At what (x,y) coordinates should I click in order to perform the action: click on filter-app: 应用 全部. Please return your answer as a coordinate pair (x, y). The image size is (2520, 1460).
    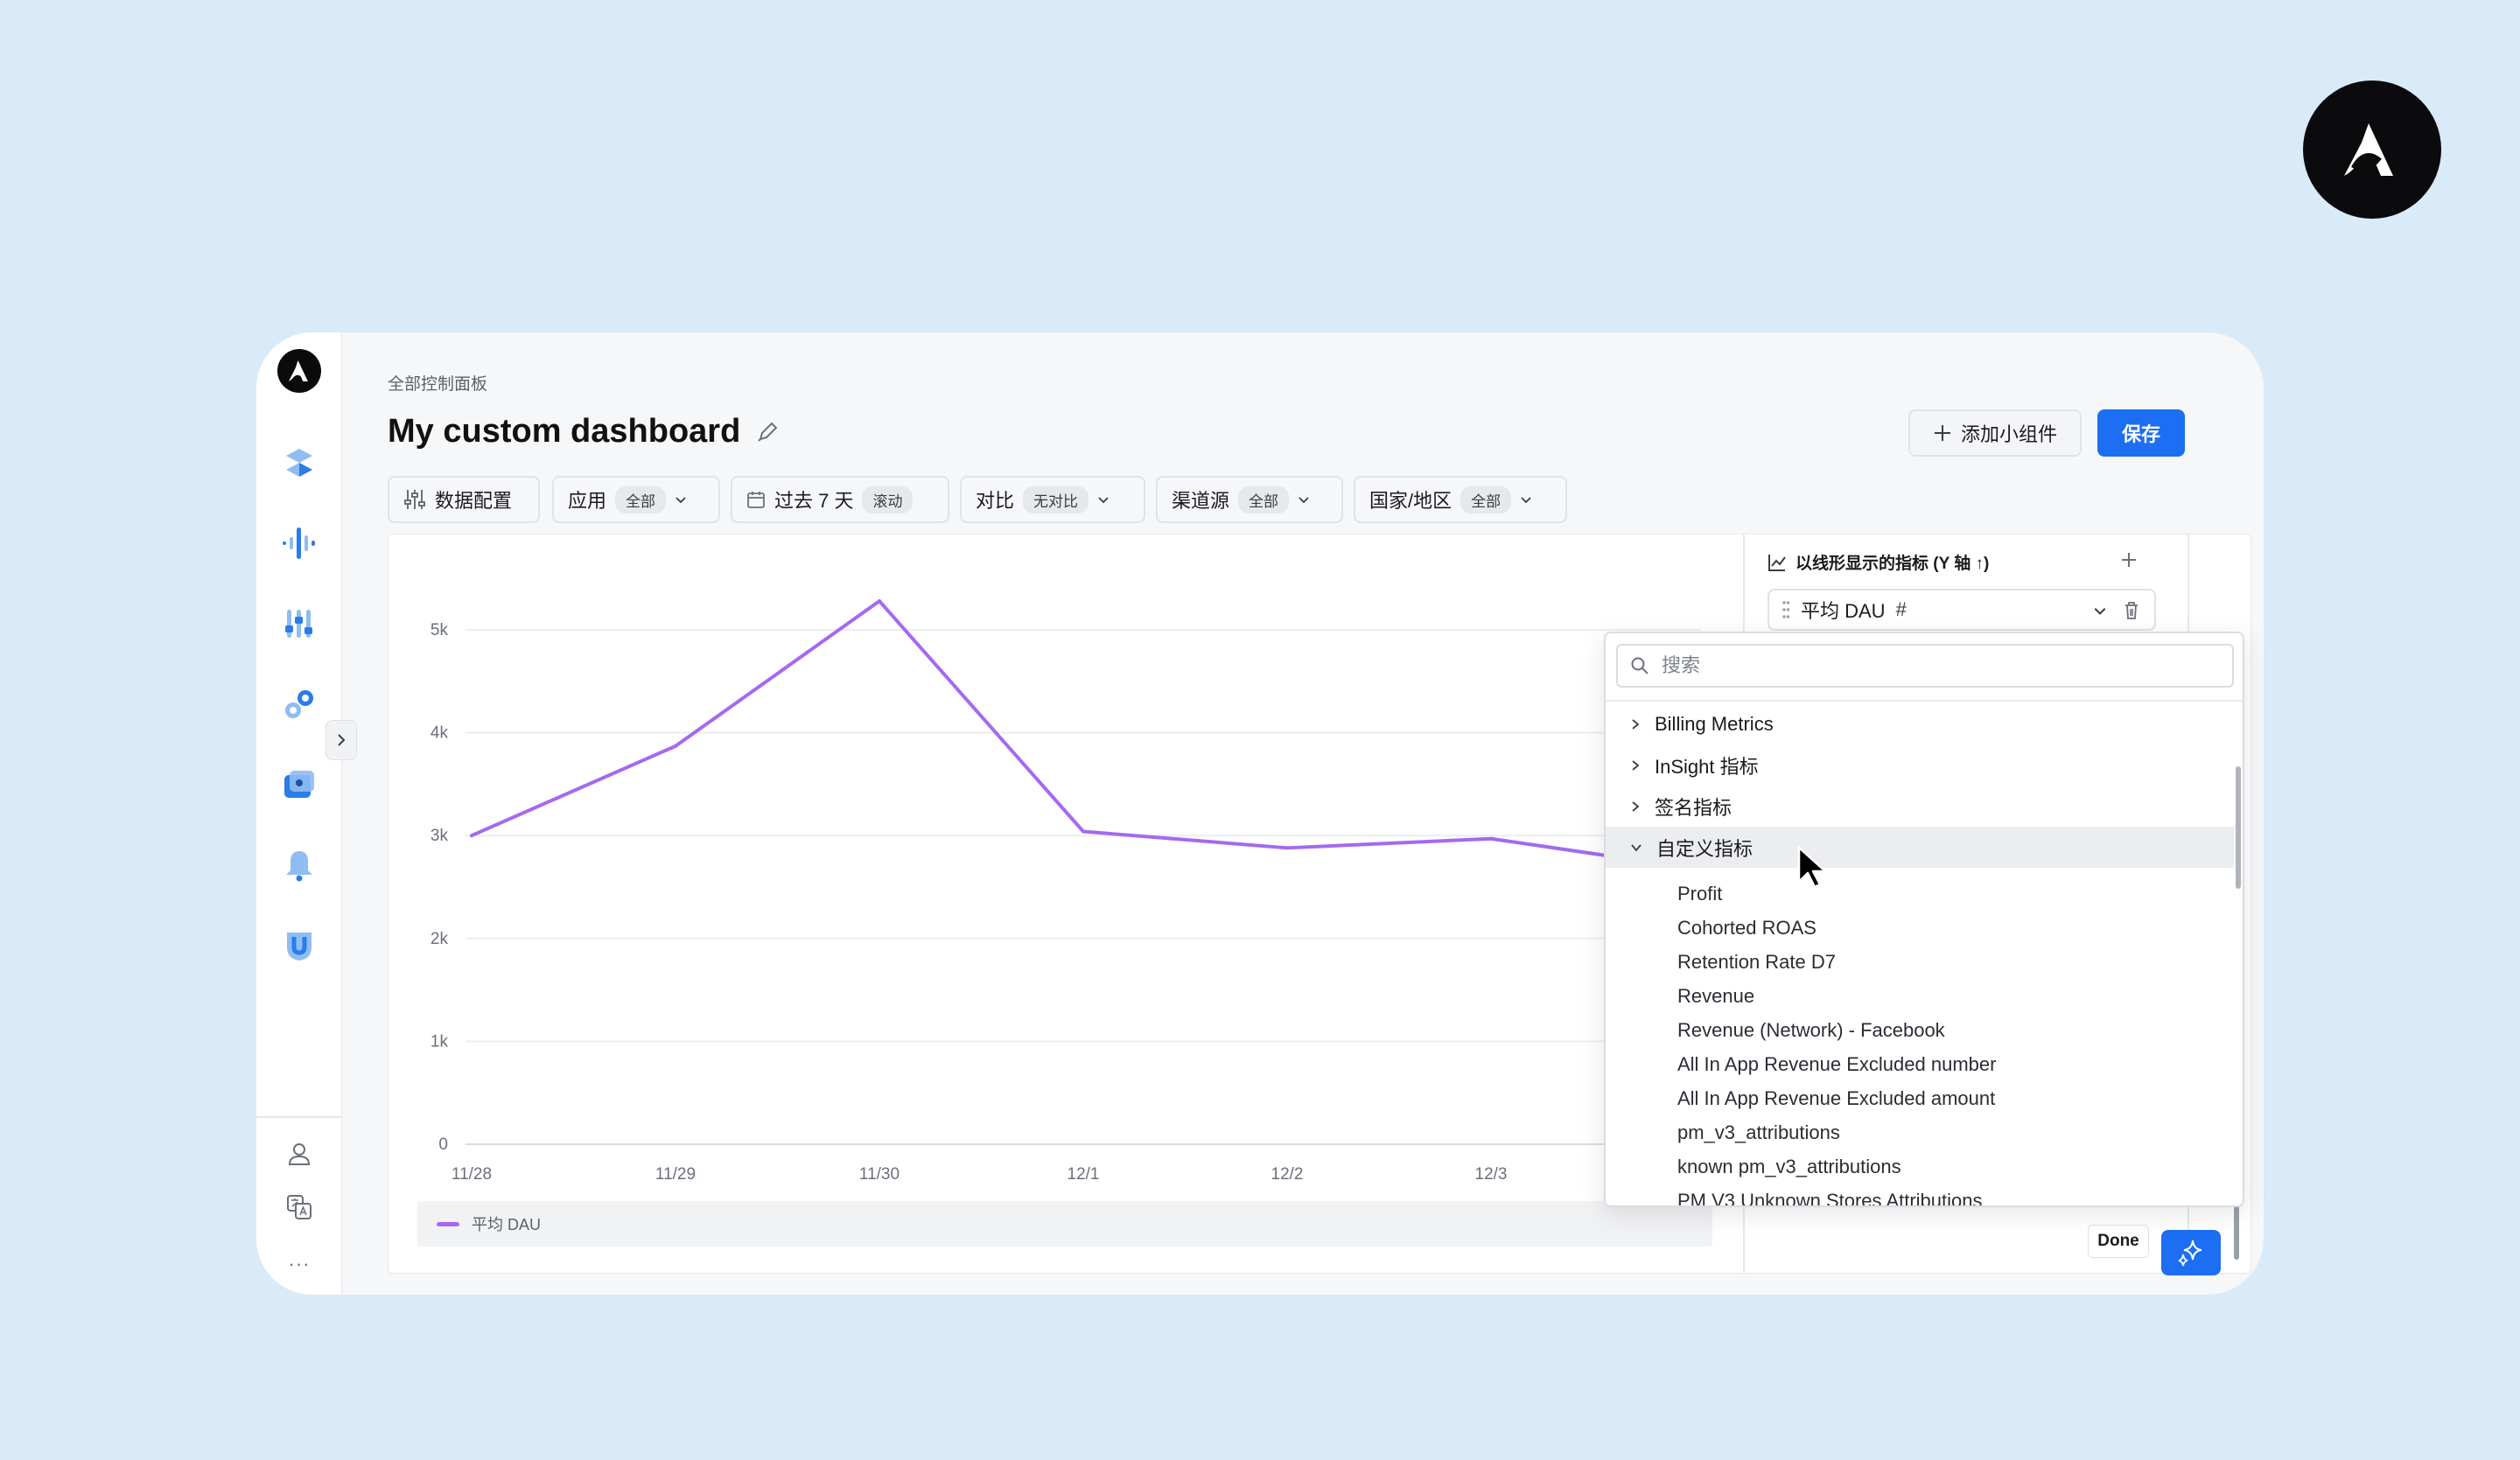
    Looking at the image, I should click on (636, 500).